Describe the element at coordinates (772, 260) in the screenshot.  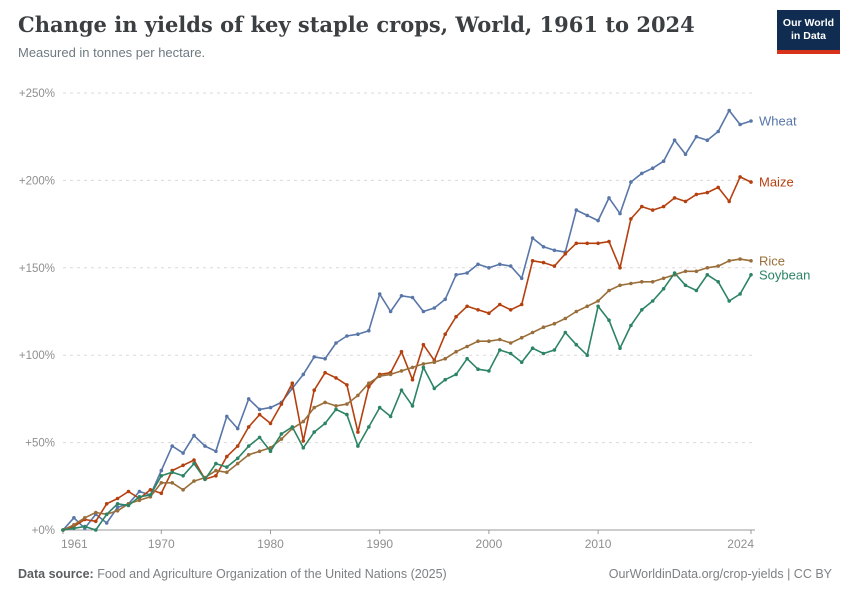
I see `rice-series-label: Rice` at that location.